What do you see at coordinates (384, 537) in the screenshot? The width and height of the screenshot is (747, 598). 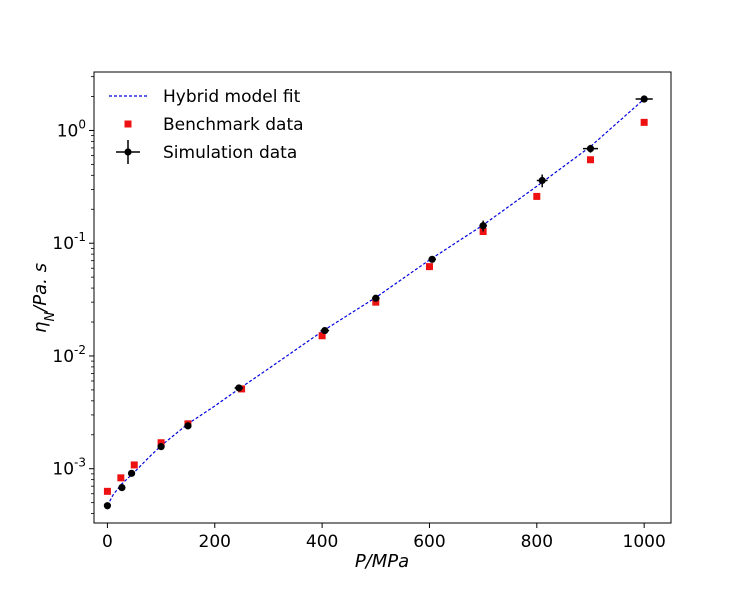 I see `x-axis-ticks: 0 200 400 600 800 1000` at bounding box center [384, 537].